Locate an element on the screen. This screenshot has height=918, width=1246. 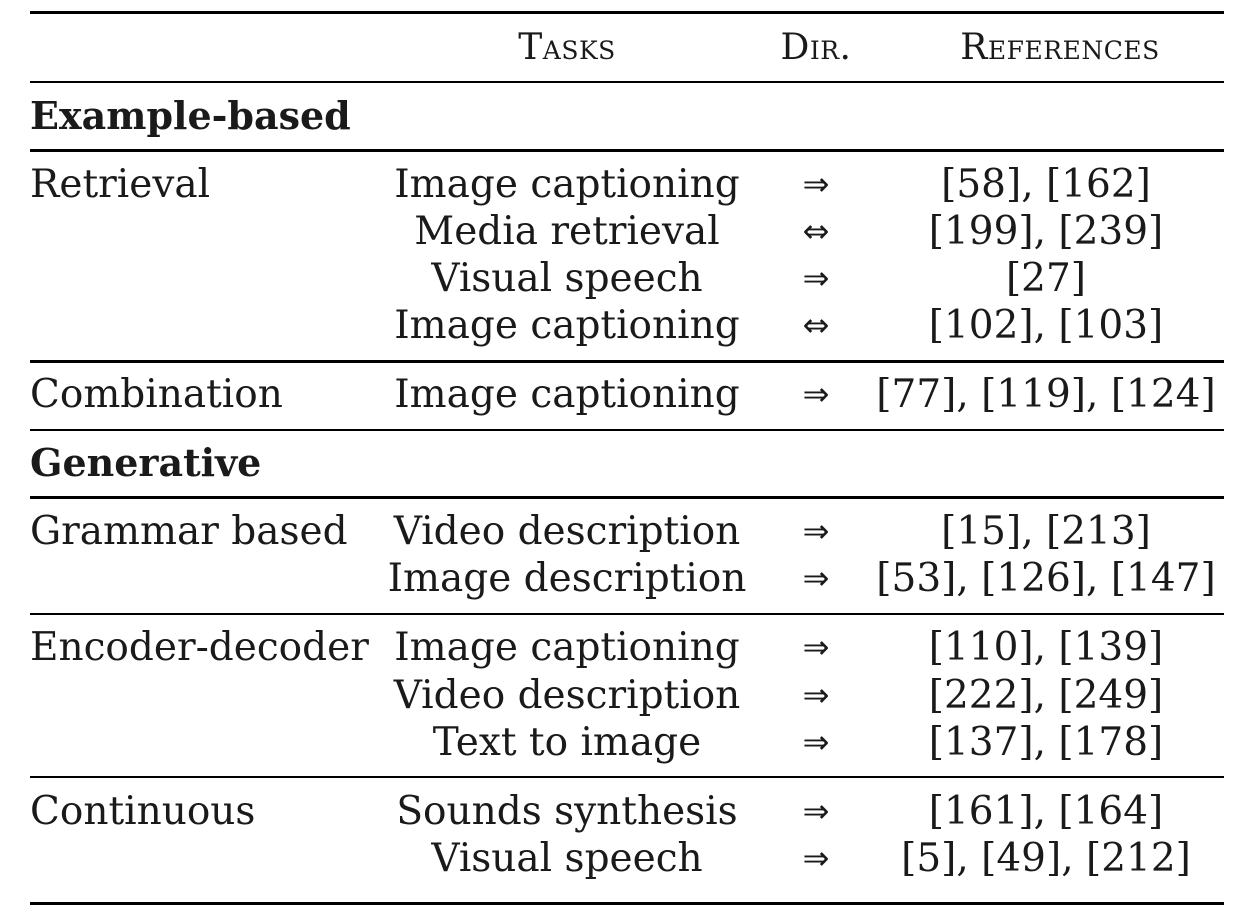
header-tasks: Tasks is located at coordinates (567, 48).